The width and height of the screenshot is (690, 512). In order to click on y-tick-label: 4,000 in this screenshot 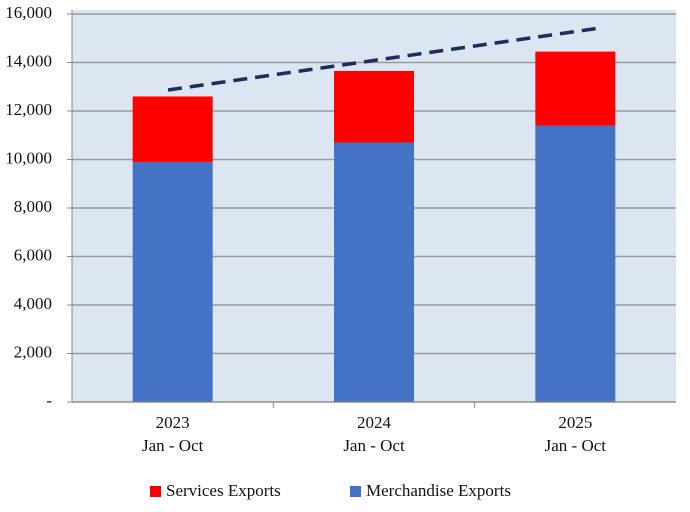, I will do `click(33, 303)`.